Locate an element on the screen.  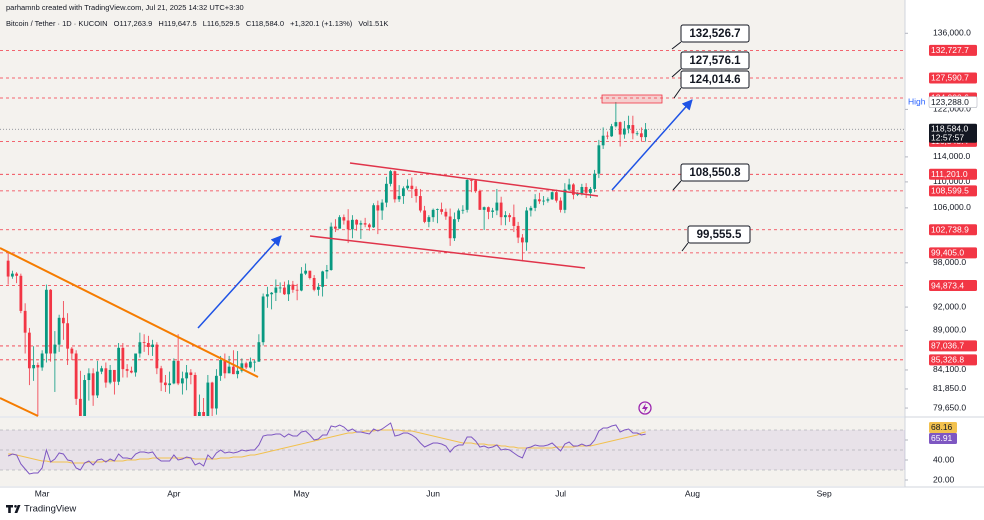
legend-volume: Vol1.51K is located at coordinates (373, 23).